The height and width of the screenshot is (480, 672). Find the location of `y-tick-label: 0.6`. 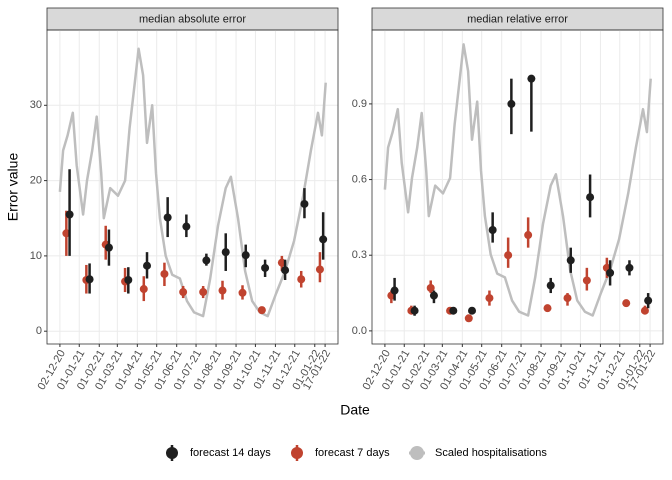

y-tick-label: 0.6 is located at coordinates (359, 179).